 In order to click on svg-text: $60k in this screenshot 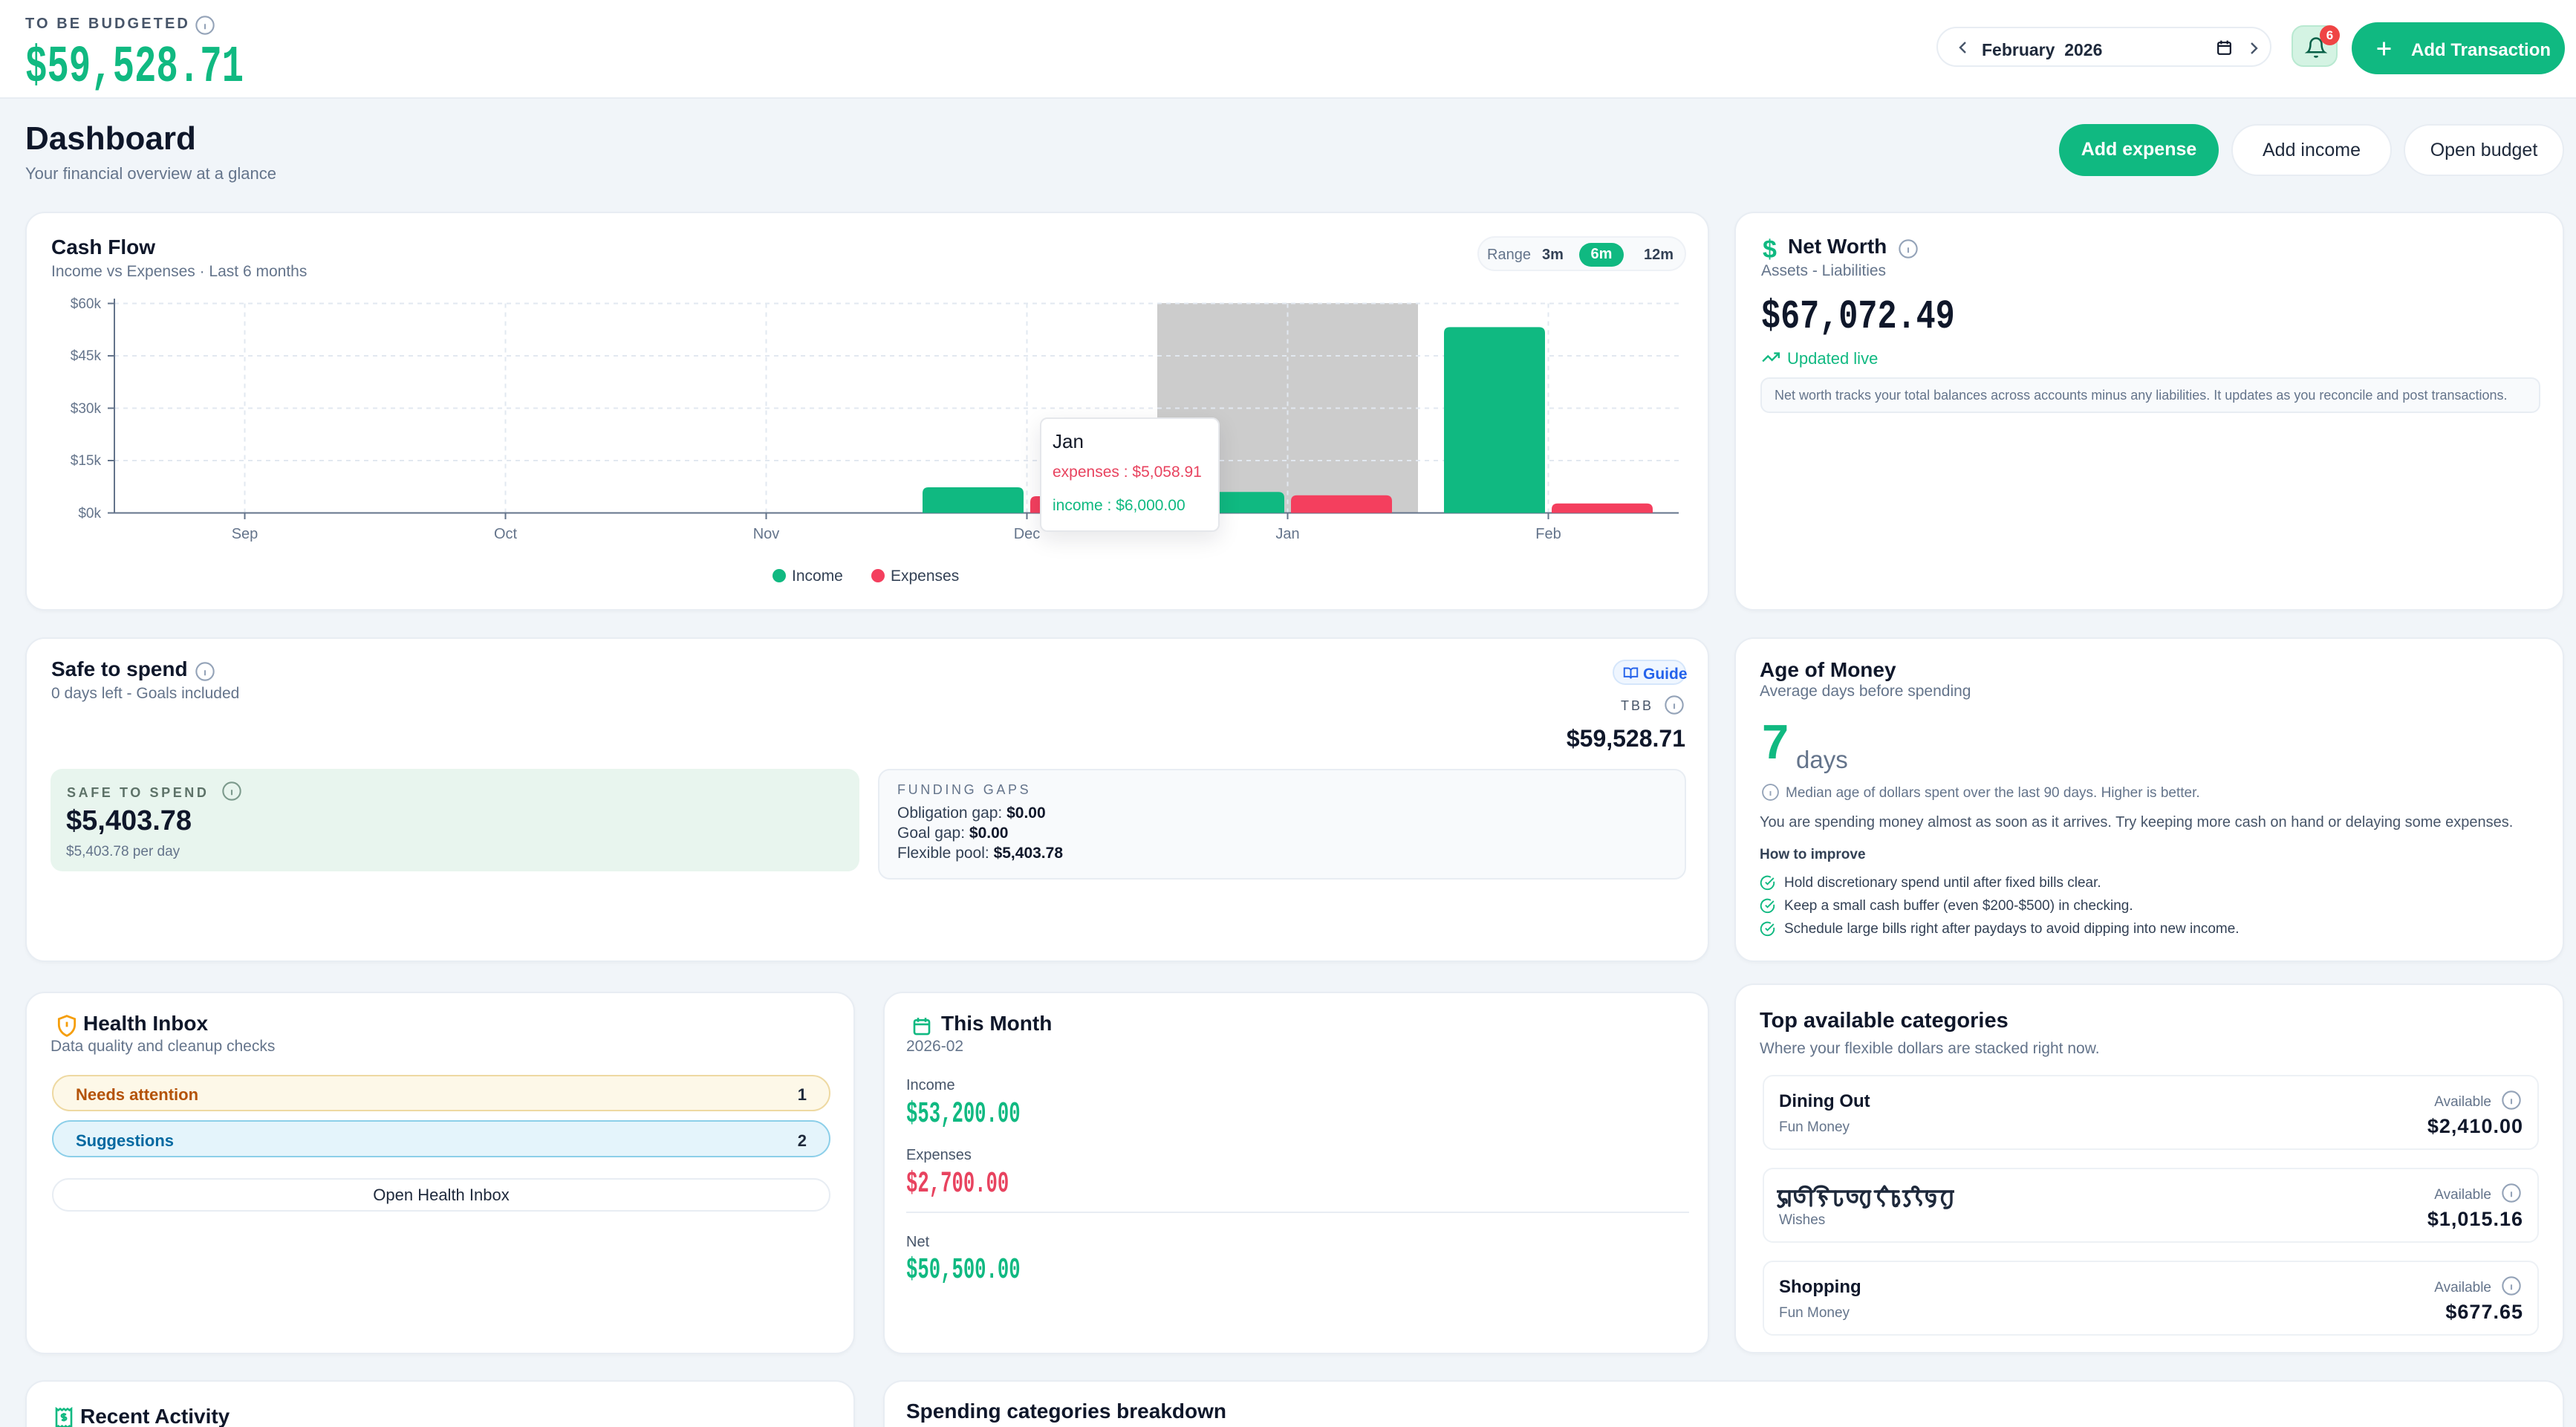, I will do `click(86, 304)`.